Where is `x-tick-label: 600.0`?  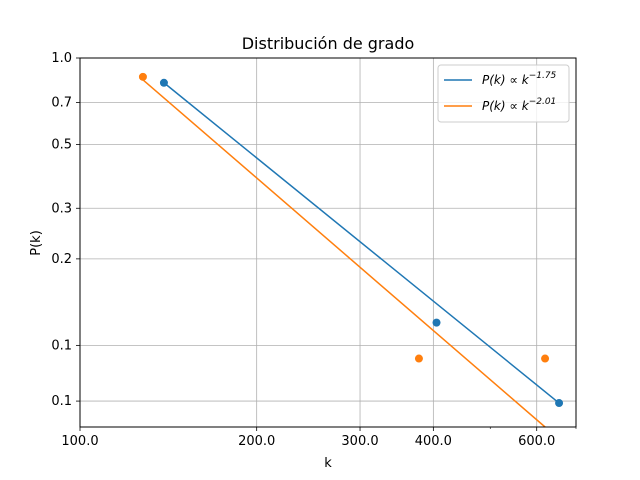 x-tick-label: 600.0 is located at coordinates (536, 441).